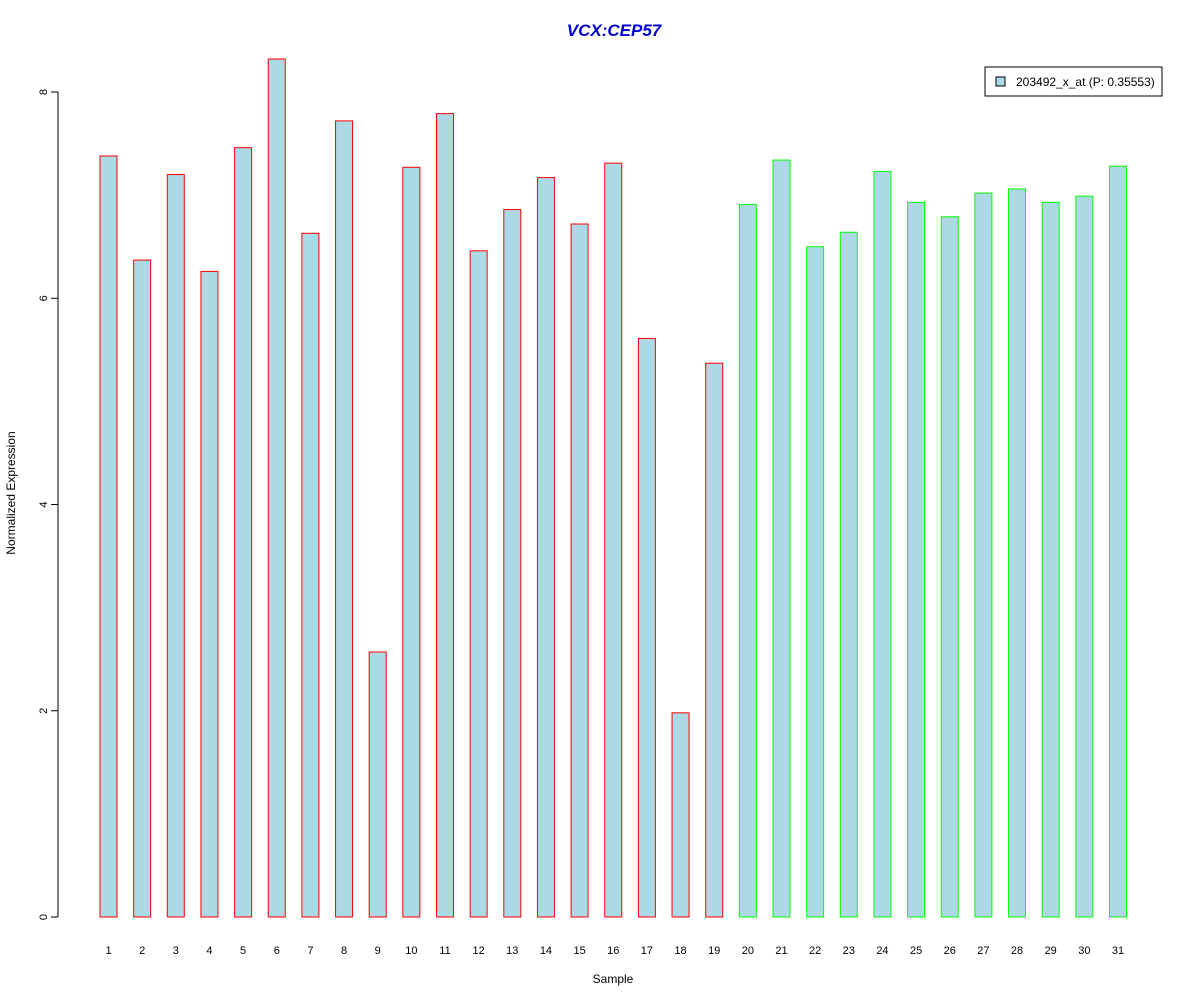 This screenshot has height=1000, width=1200. I want to click on y-tick-label: 4, so click(44, 504).